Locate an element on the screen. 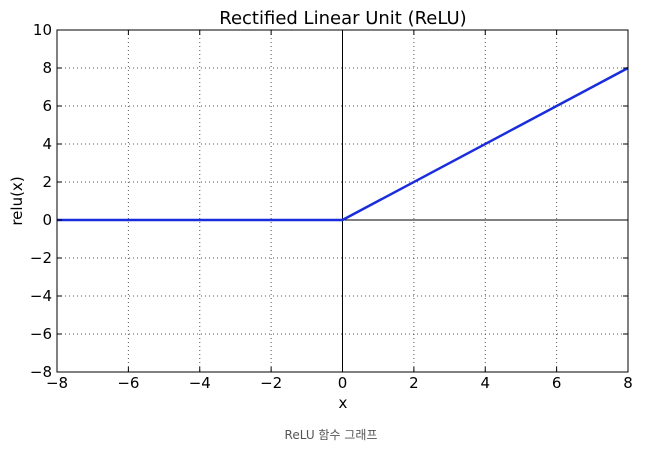  y-tick-label: 10 is located at coordinates (42, 30).